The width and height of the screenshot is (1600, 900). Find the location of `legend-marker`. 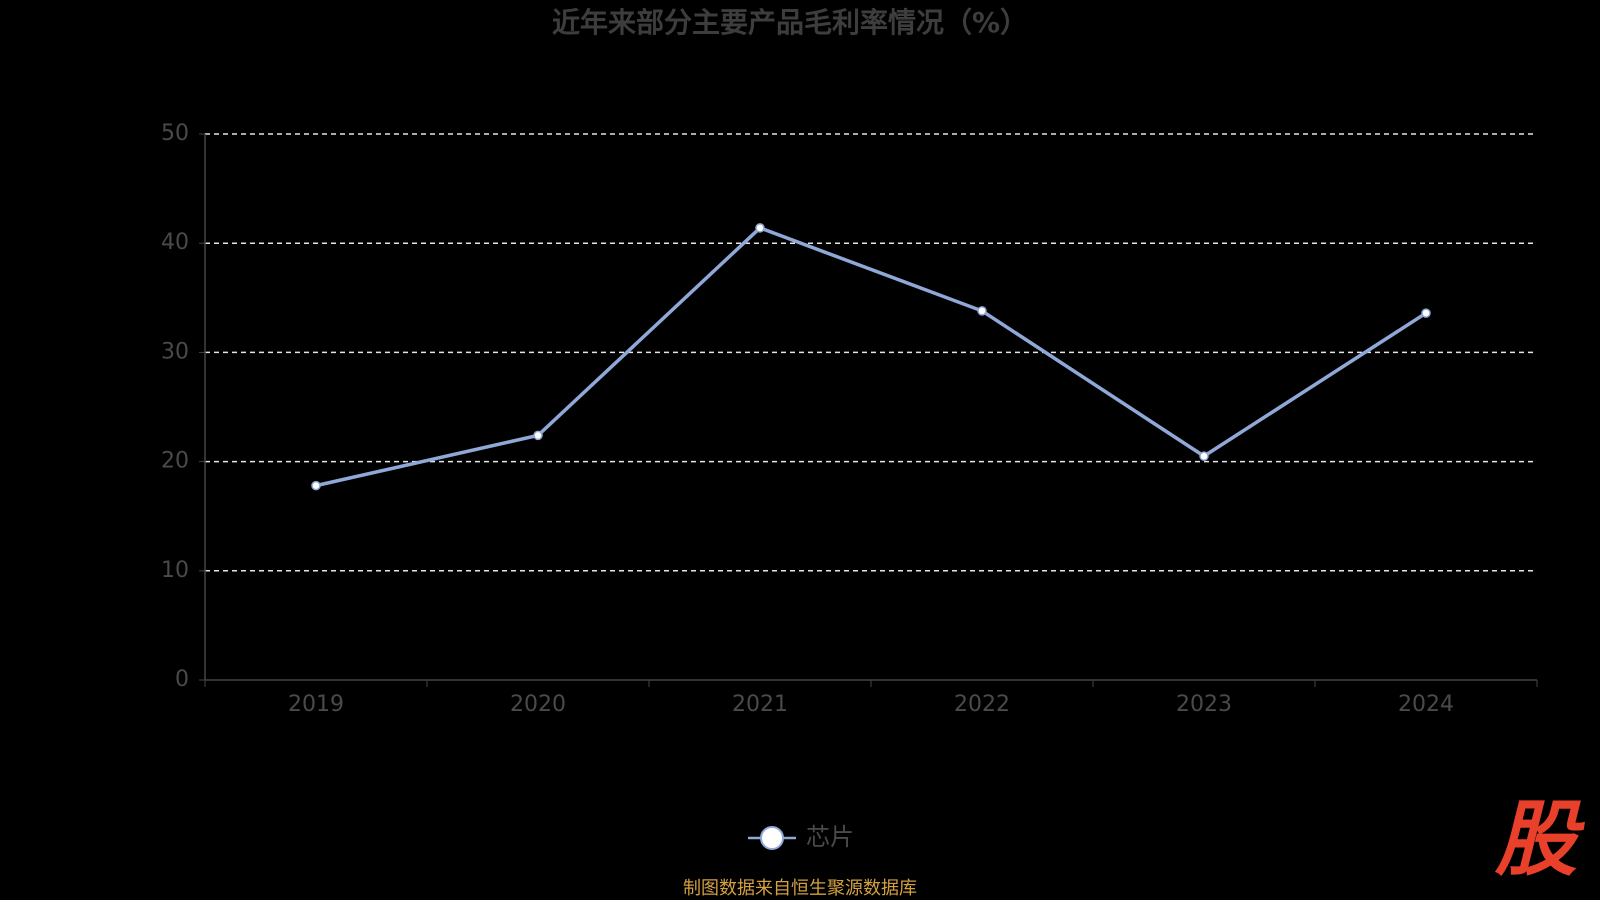

legend-marker is located at coordinates (772, 838).